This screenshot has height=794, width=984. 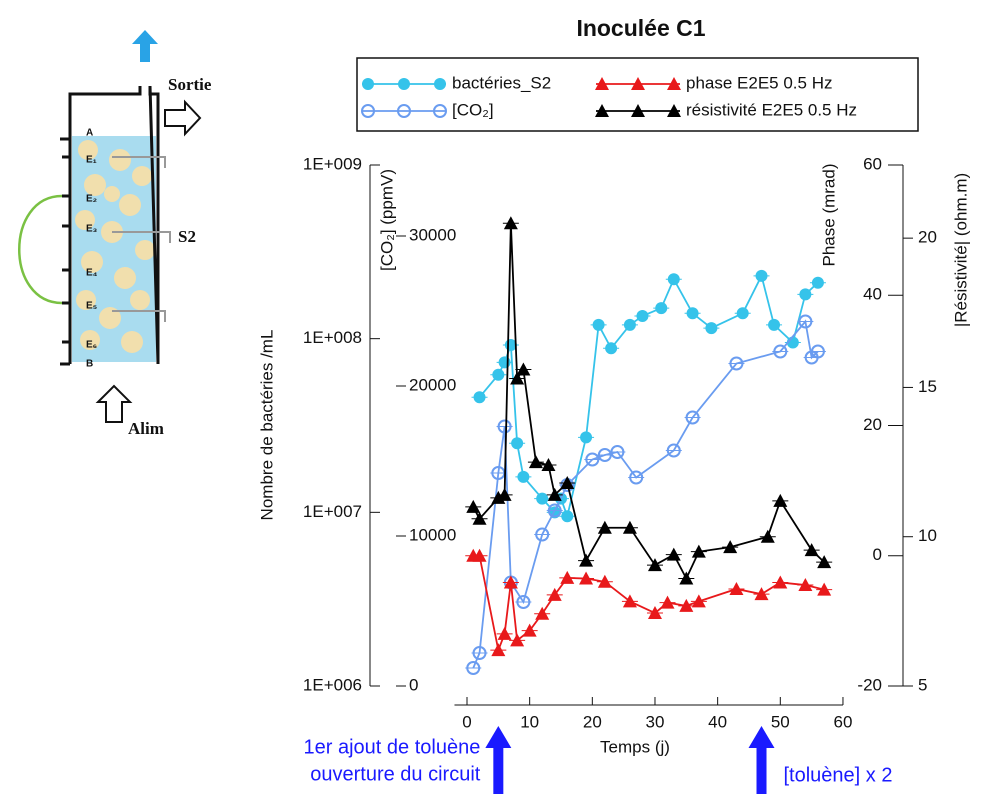 What do you see at coordinates (717, 721) in the screenshot?
I see `x-tick-label: 40` at bounding box center [717, 721].